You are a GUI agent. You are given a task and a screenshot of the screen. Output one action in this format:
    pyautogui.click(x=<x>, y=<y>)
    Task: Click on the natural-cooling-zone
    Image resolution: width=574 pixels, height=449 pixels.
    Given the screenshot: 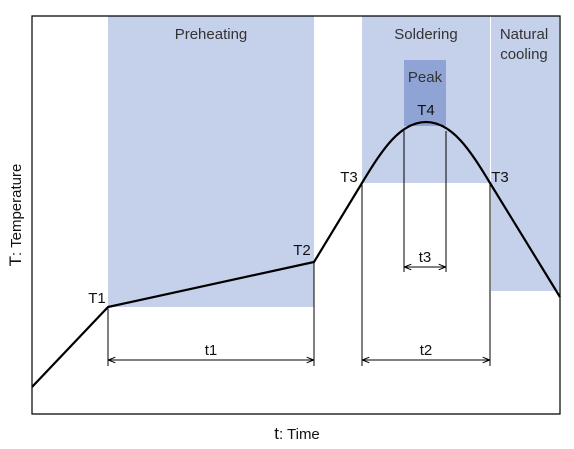 What is the action you would take?
    pyautogui.click(x=525, y=153)
    